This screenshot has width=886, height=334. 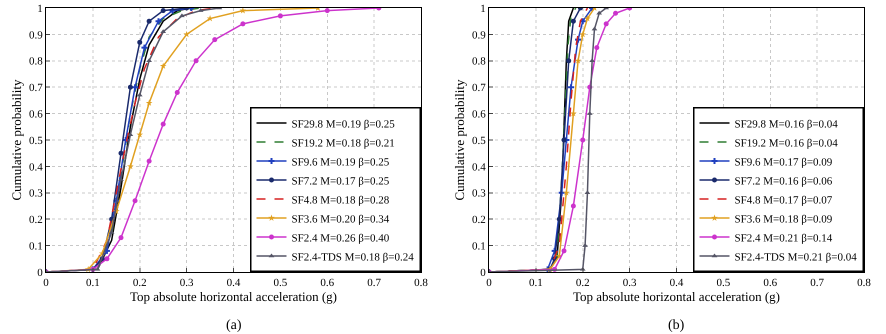 I want to click on legend-label: SF9.6 M=0.17 β=0.09, so click(x=783, y=162).